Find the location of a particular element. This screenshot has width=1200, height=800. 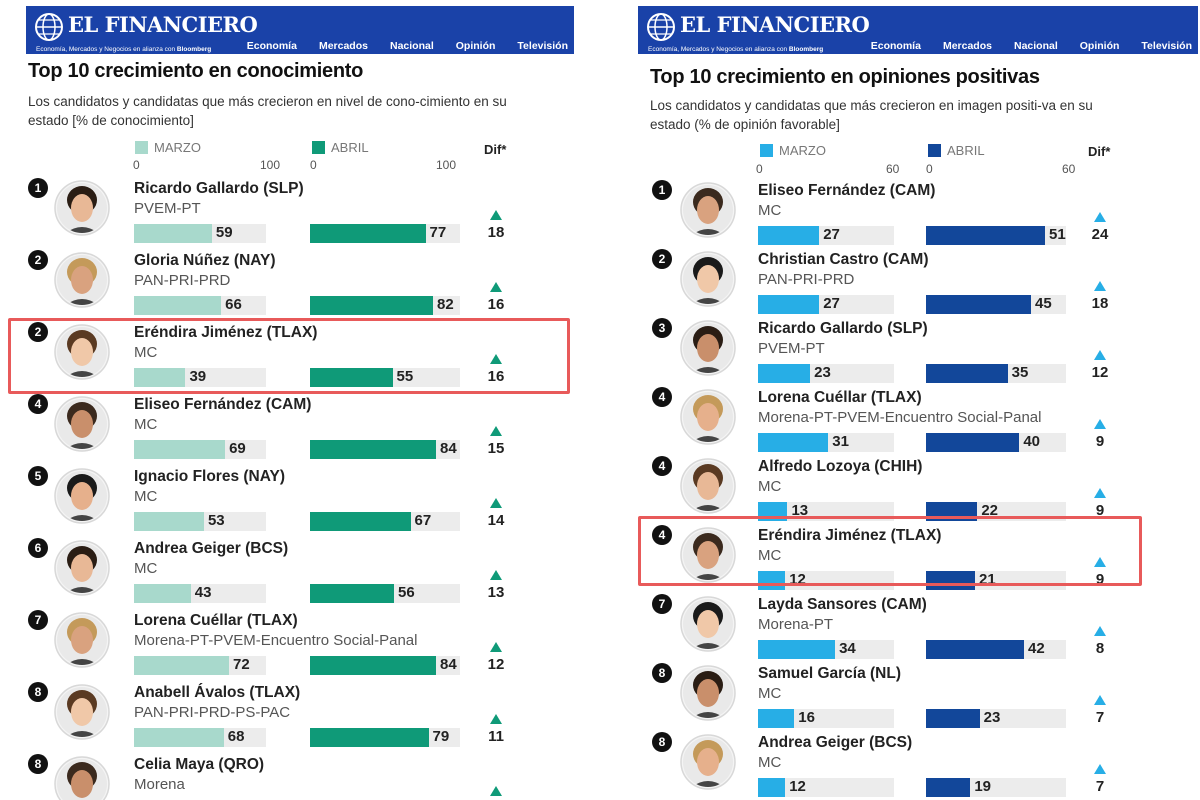

candidate-party: PAN-PRI-PRD-PS-PAC is located at coordinates (212, 712).